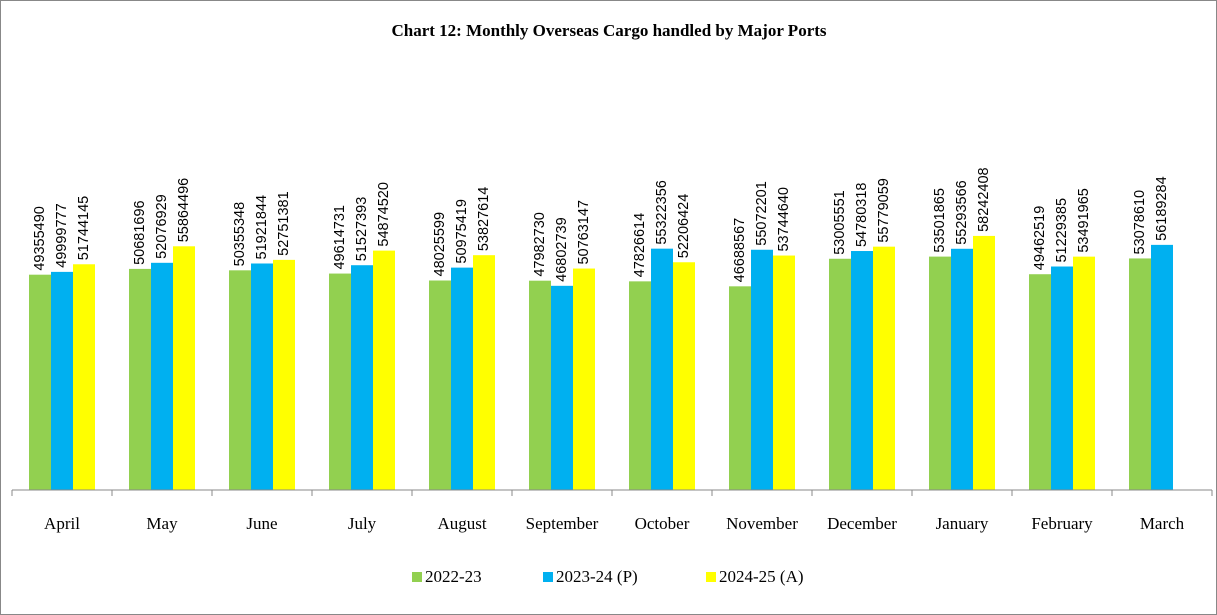  I want to click on data-label: 52076929, so click(162, 226).